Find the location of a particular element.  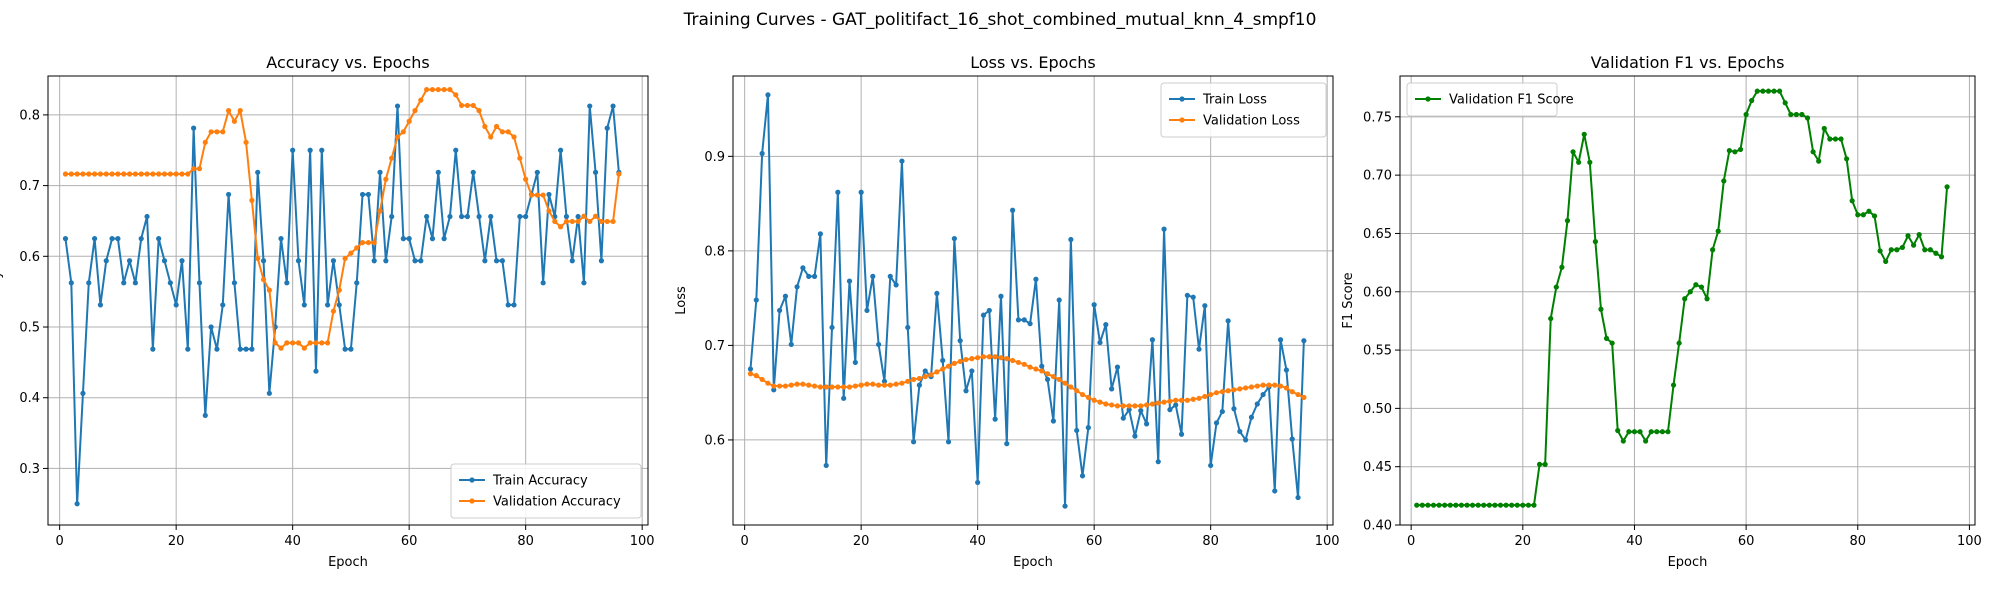

legend-marker is located at coordinates (472, 480).